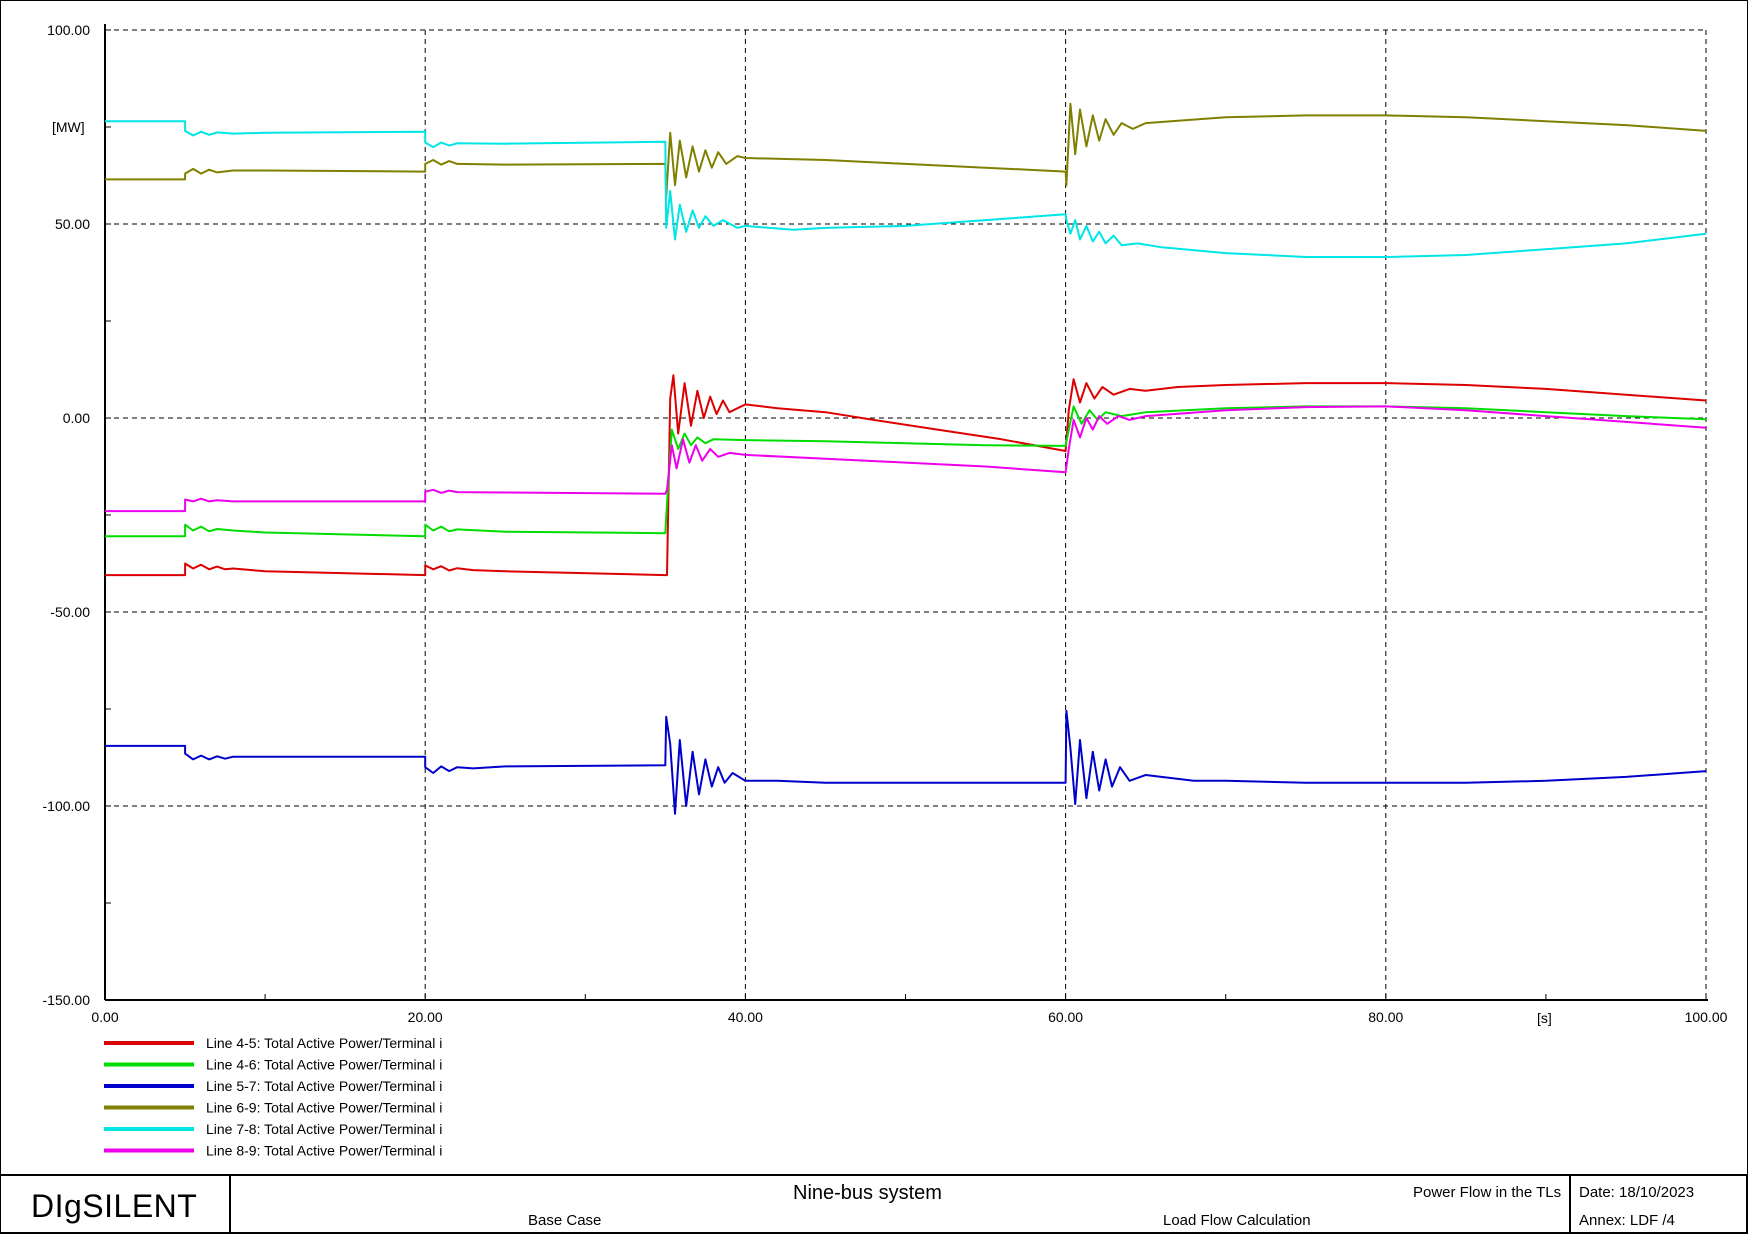  Describe the element at coordinates (104, 1017) in the screenshot. I see `x-tick-label: 0.00` at that location.